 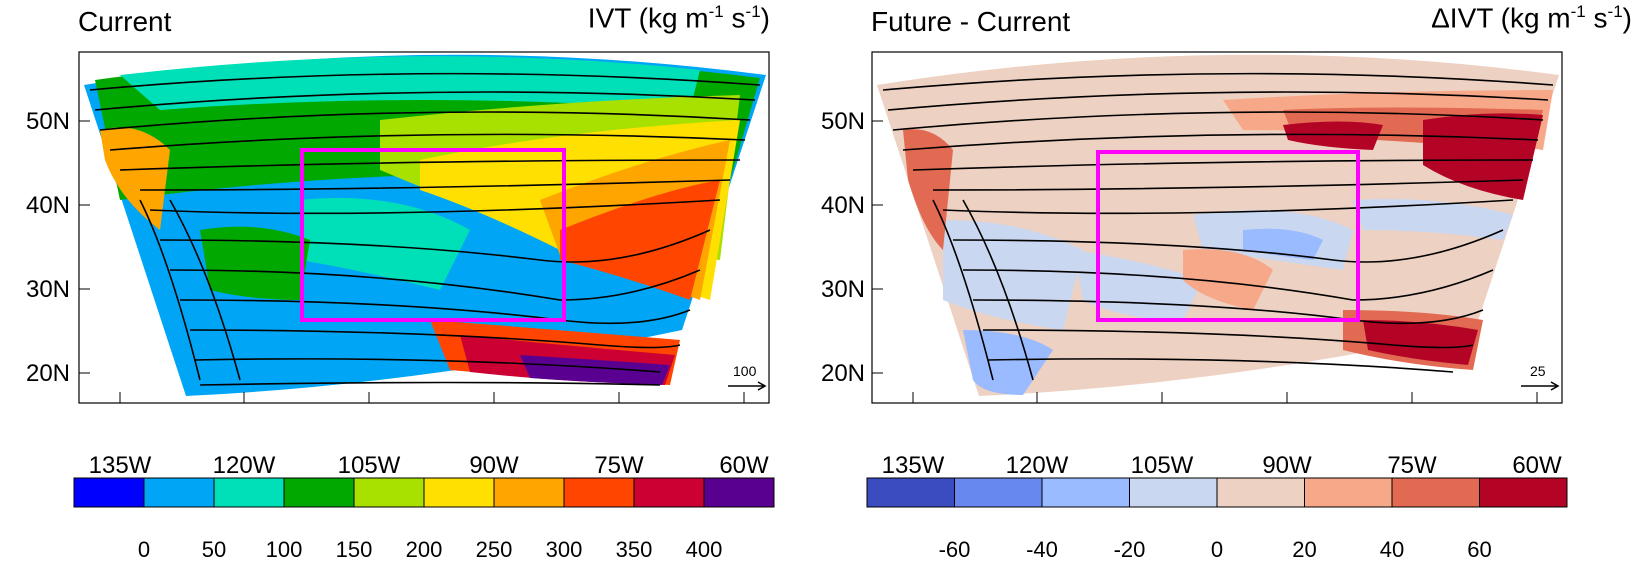 I want to click on colorbar-label: 100, so click(x=284, y=549).